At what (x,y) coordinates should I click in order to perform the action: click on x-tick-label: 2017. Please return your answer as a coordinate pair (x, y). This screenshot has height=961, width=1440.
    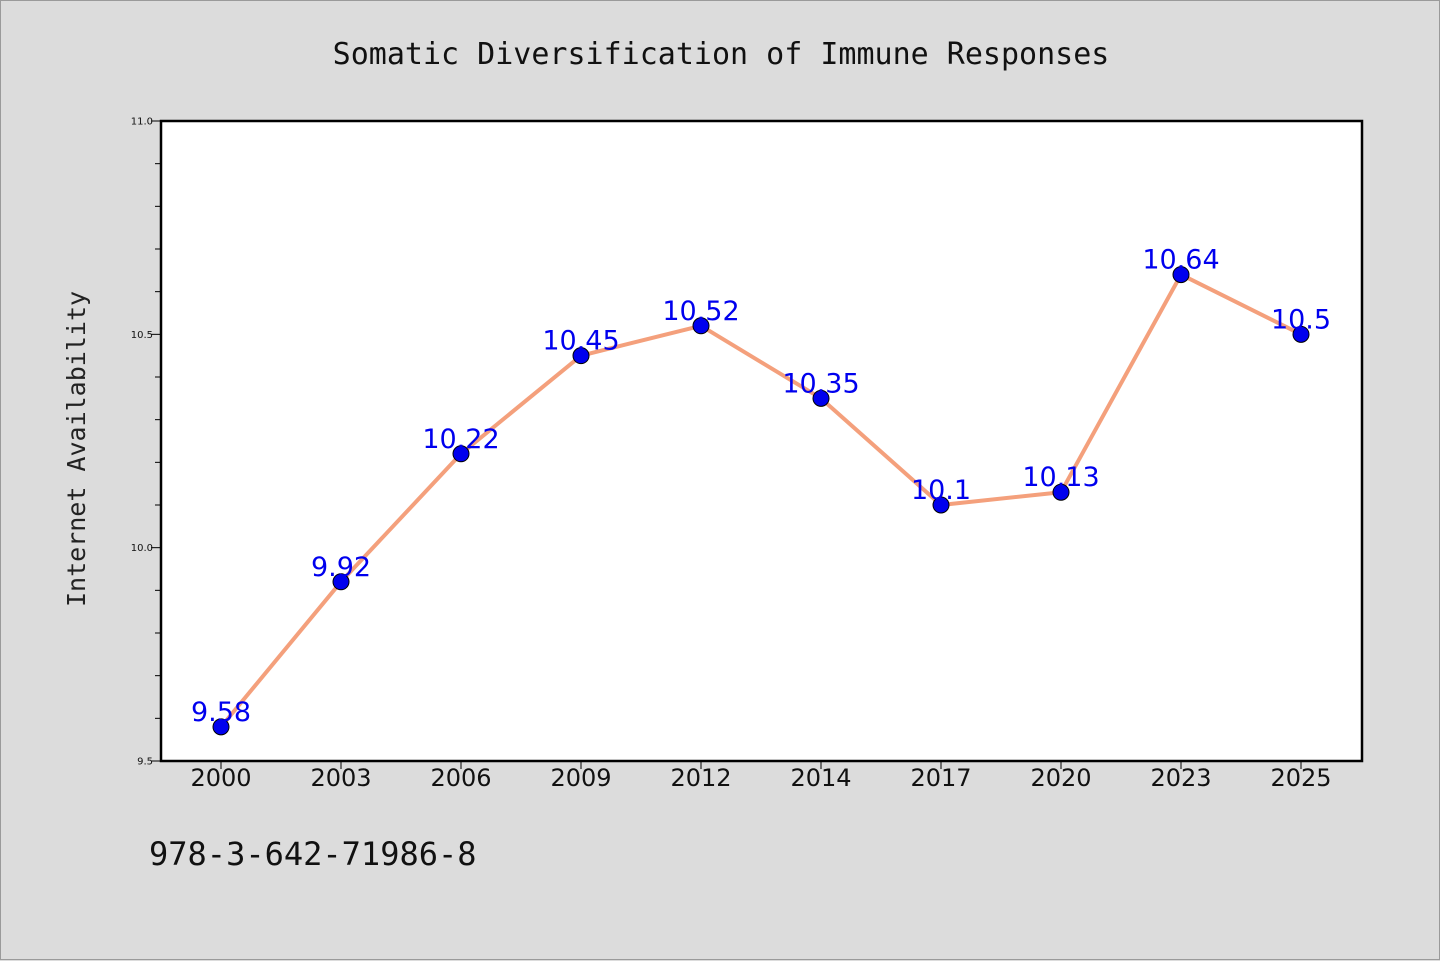
    Looking at the image, I should click on (940, 778).